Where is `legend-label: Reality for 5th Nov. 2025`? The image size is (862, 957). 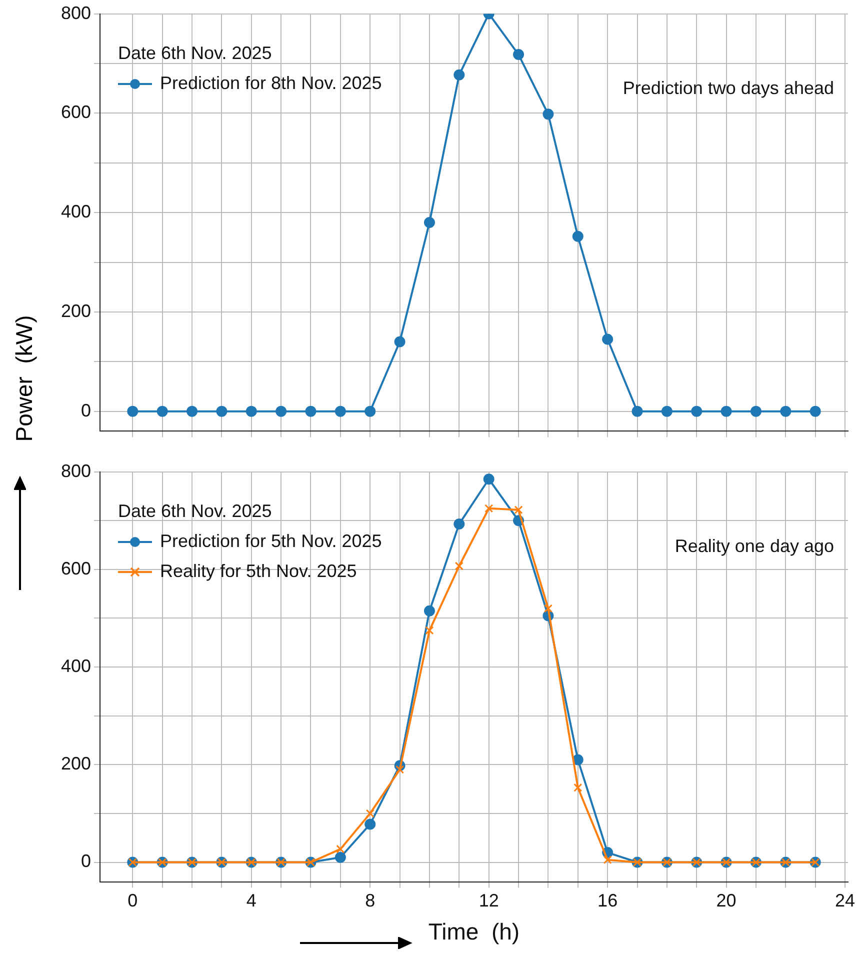
legend-label: Reality for 5th Nov. 2025 is located at coordinates (258, 571).